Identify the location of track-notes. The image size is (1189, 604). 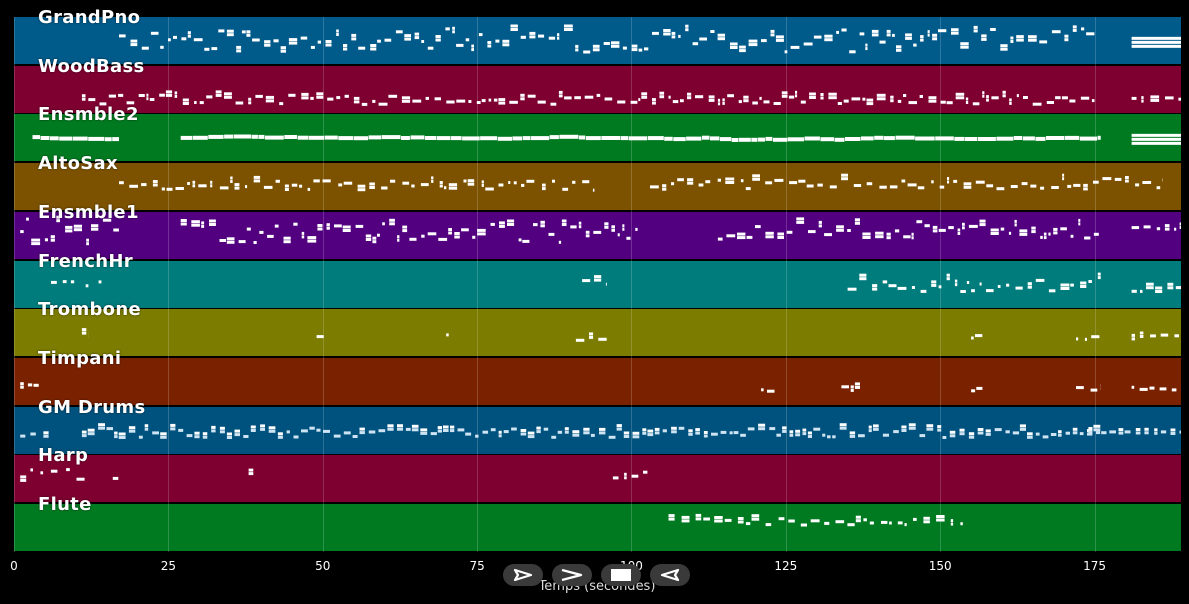
(641, 182).